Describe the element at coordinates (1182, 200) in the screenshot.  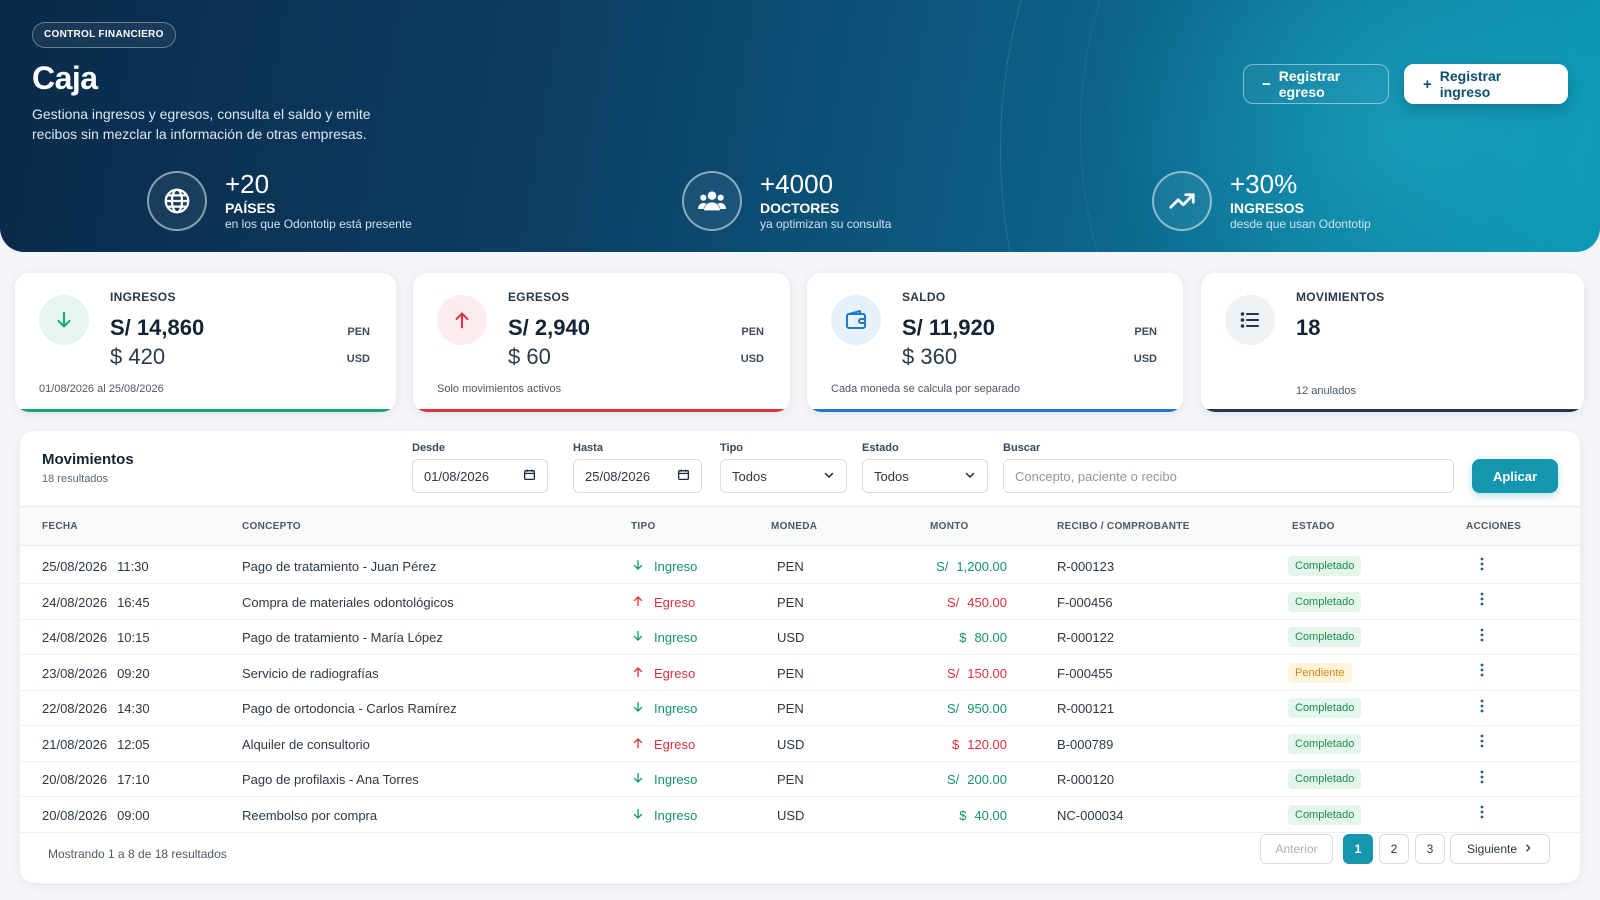
I see `trend-up-icon` at that location.